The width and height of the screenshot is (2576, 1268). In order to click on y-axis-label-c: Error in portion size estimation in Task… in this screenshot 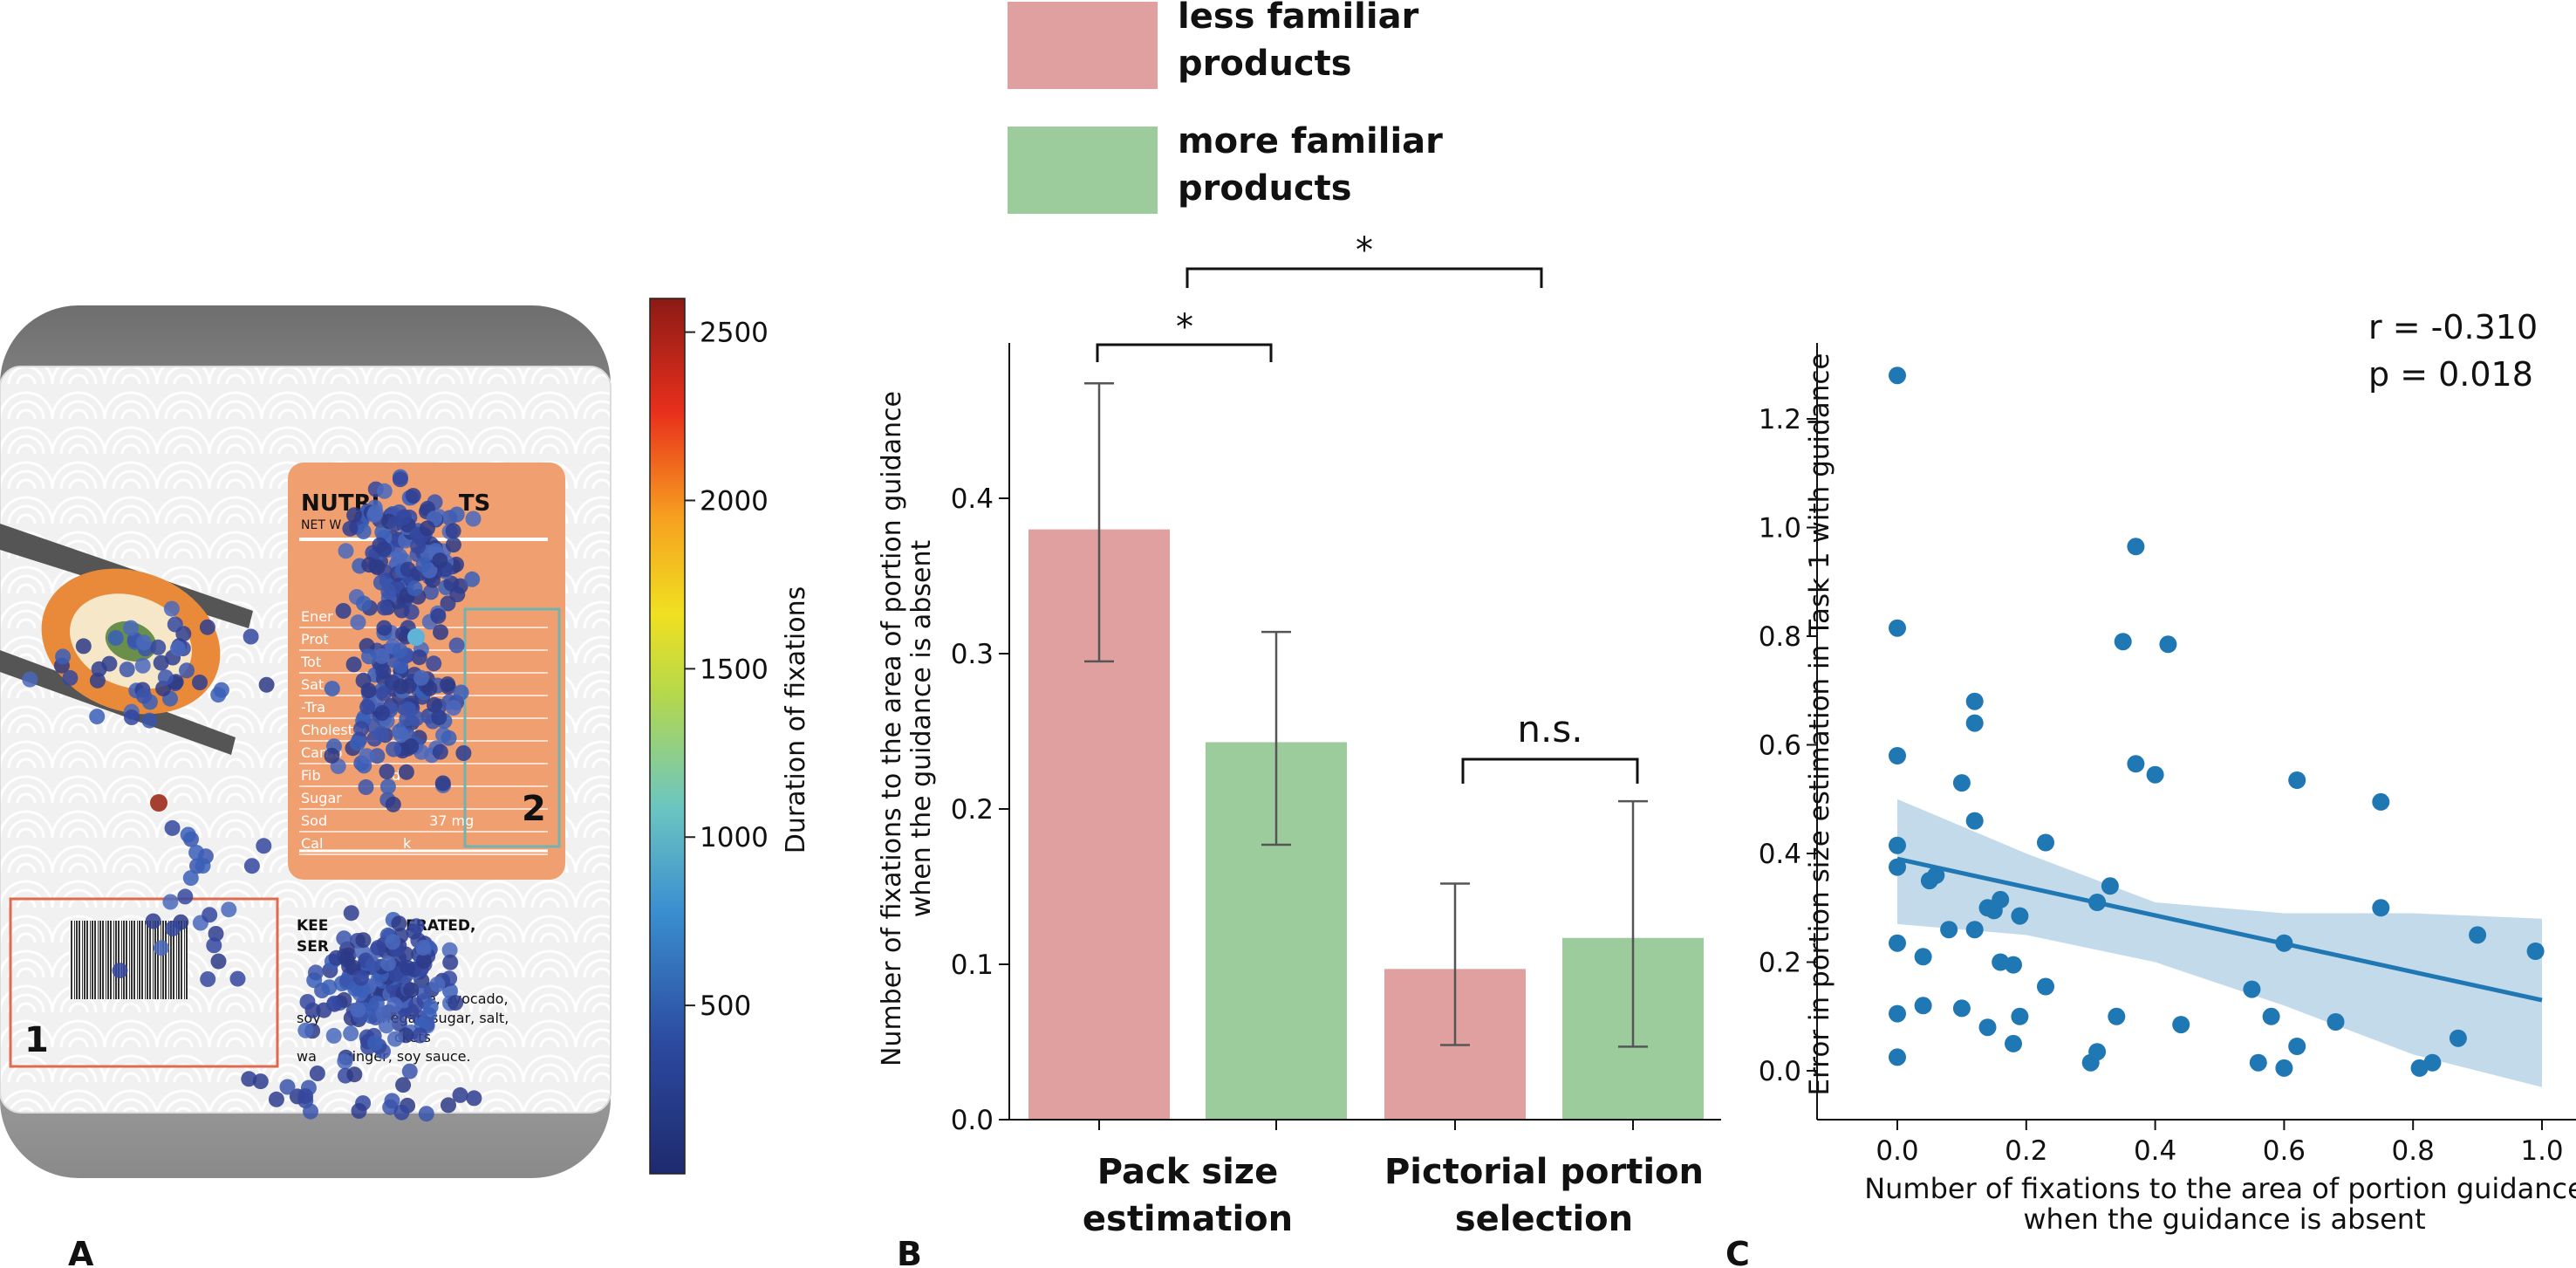, I will do `click(1819, 724)`.